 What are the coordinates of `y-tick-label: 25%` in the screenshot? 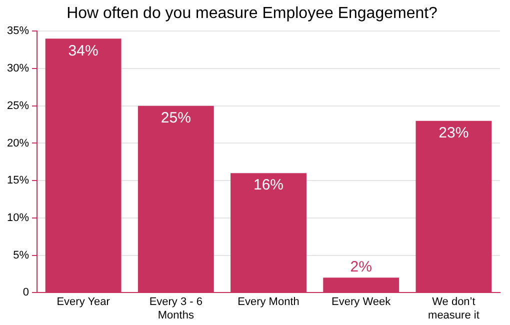 It's located at (18, 106).